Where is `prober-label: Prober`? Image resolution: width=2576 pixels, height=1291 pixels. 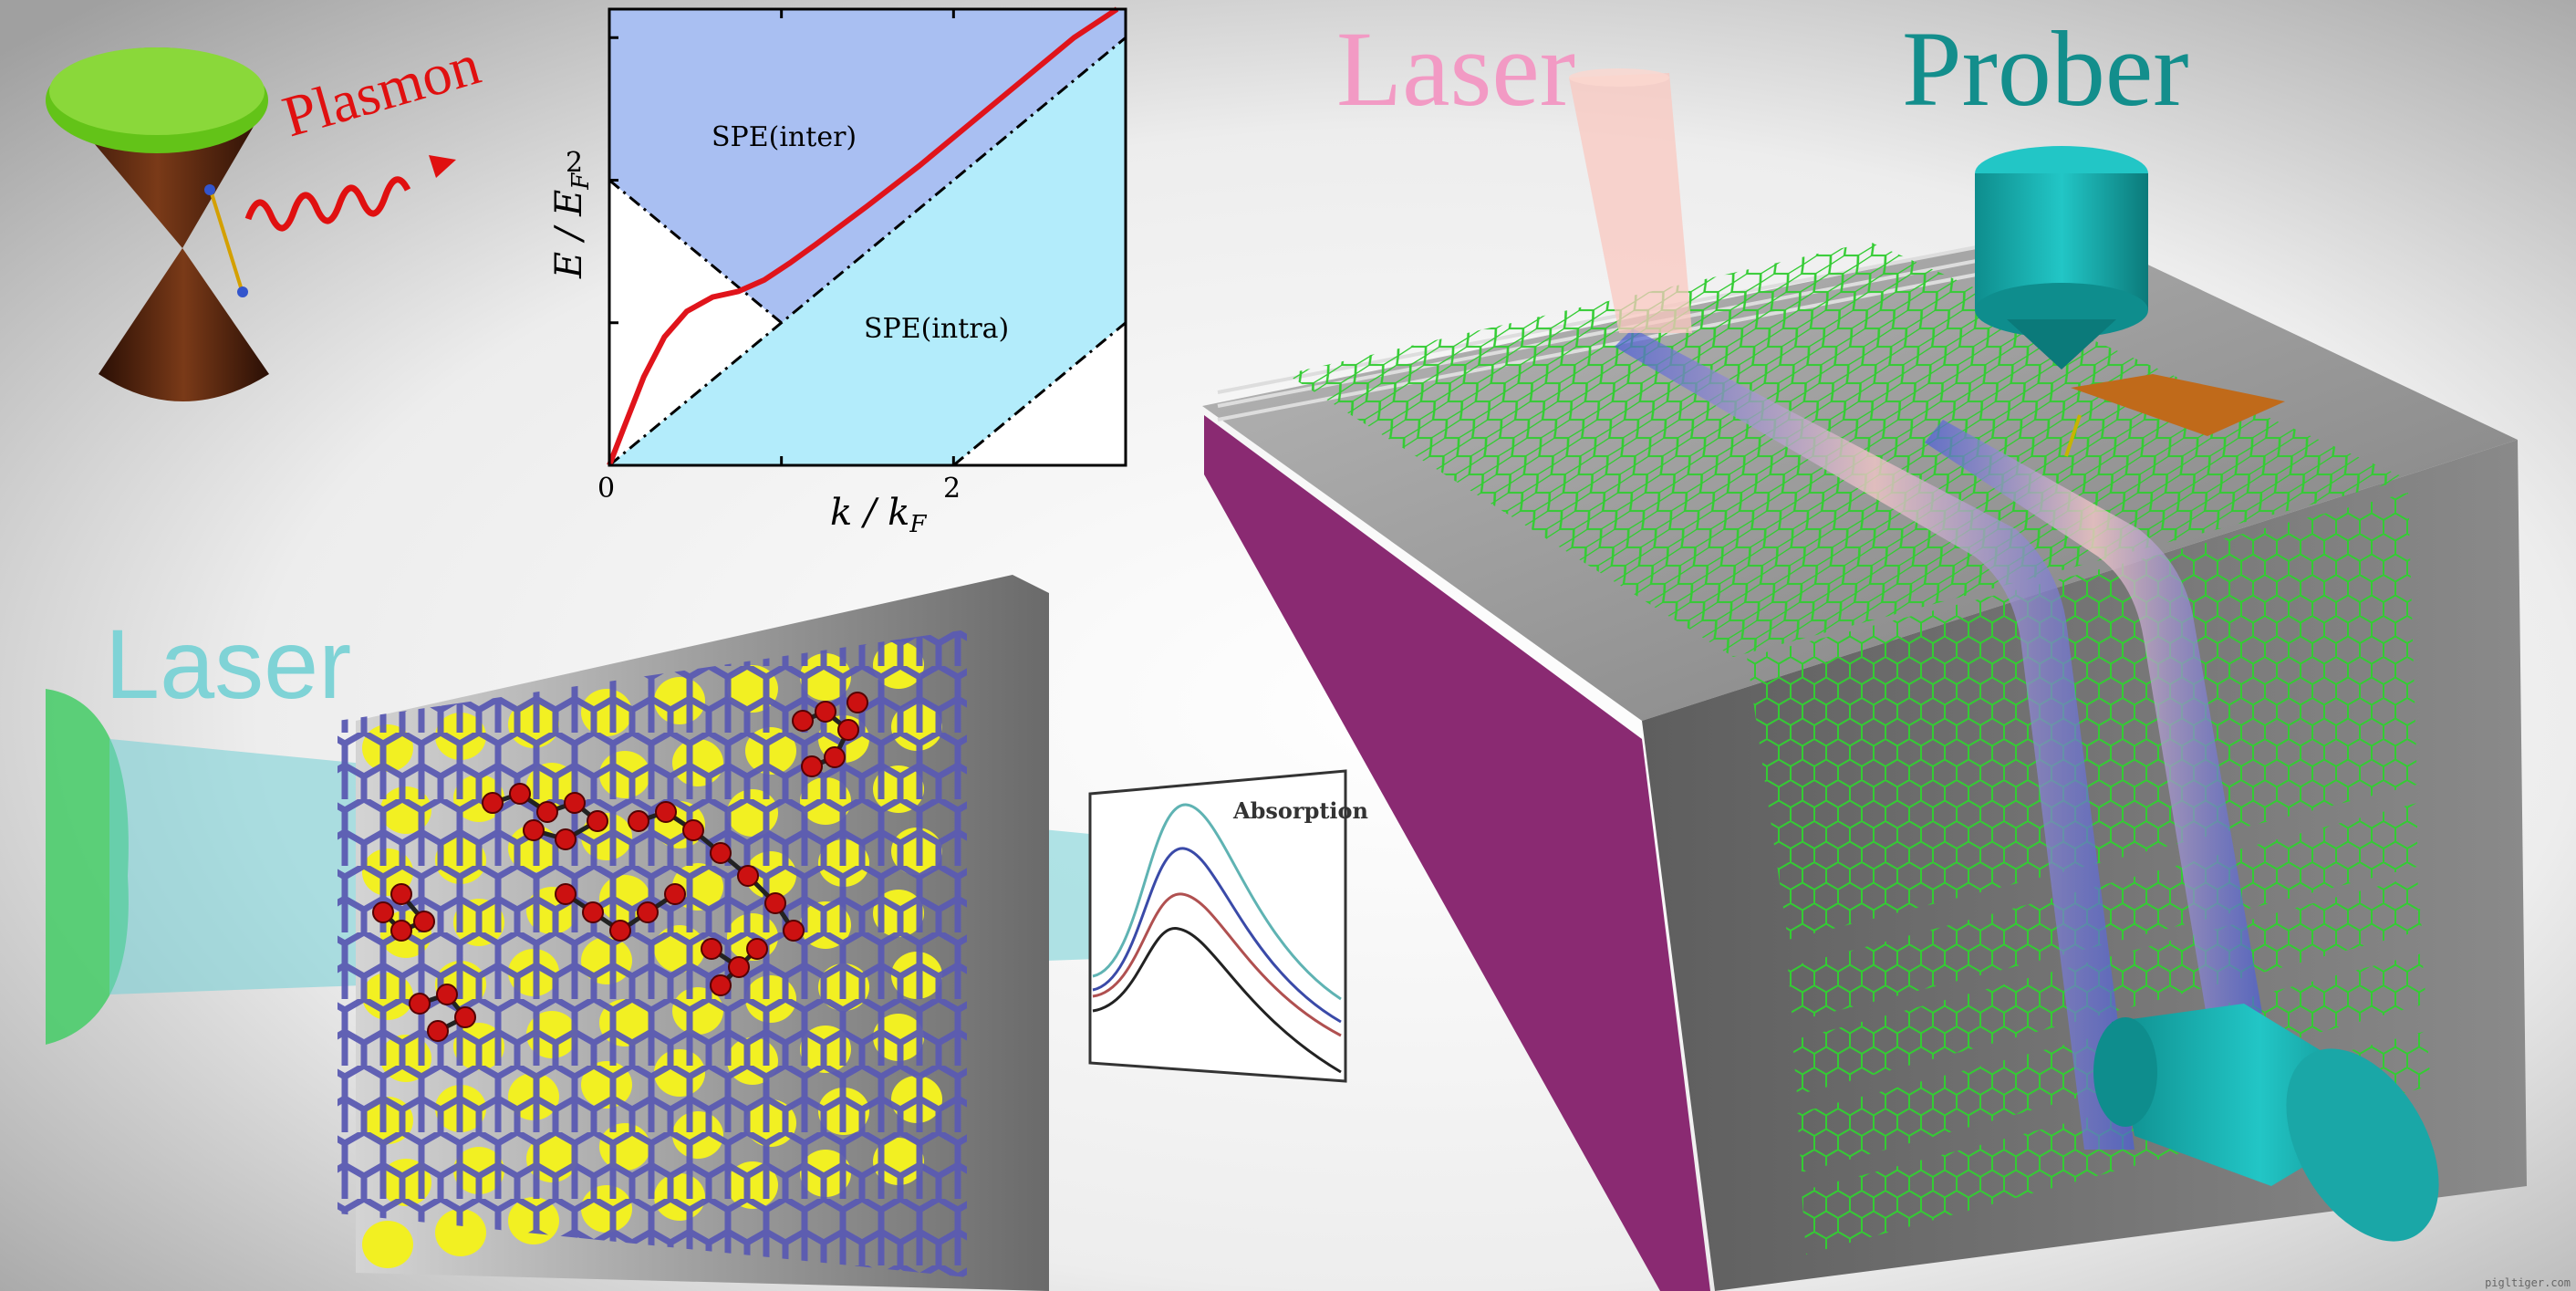
prober-label: Prober is located at coordinates (2045, 69).